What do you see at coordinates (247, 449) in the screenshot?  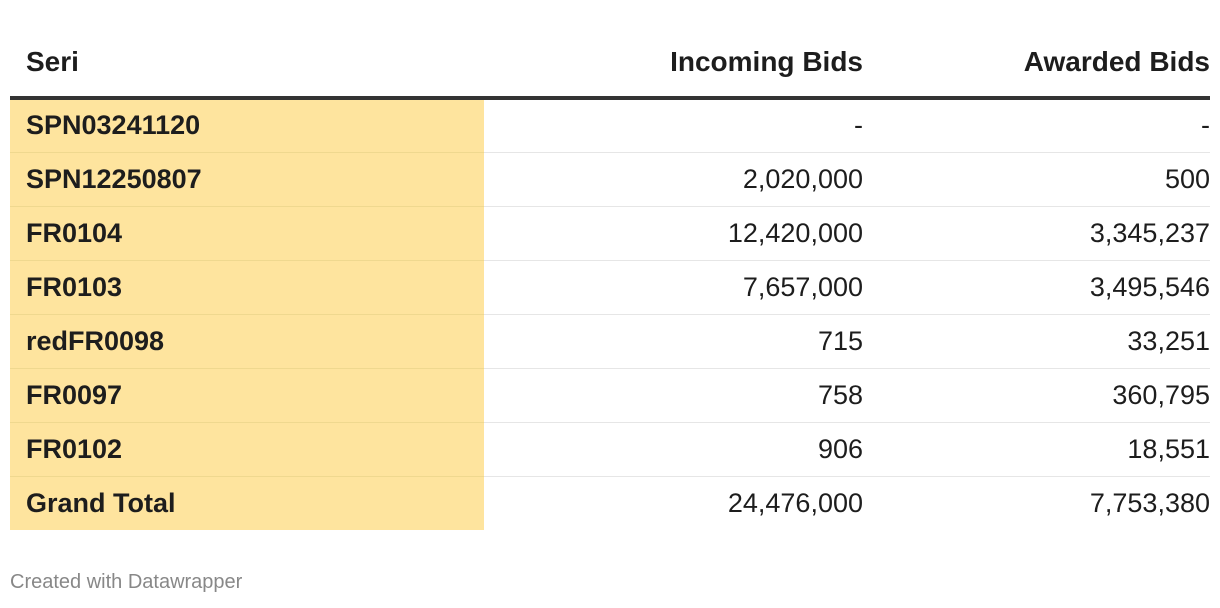 I see `cell-seri: FR0102` at bounding box center [247, 449].